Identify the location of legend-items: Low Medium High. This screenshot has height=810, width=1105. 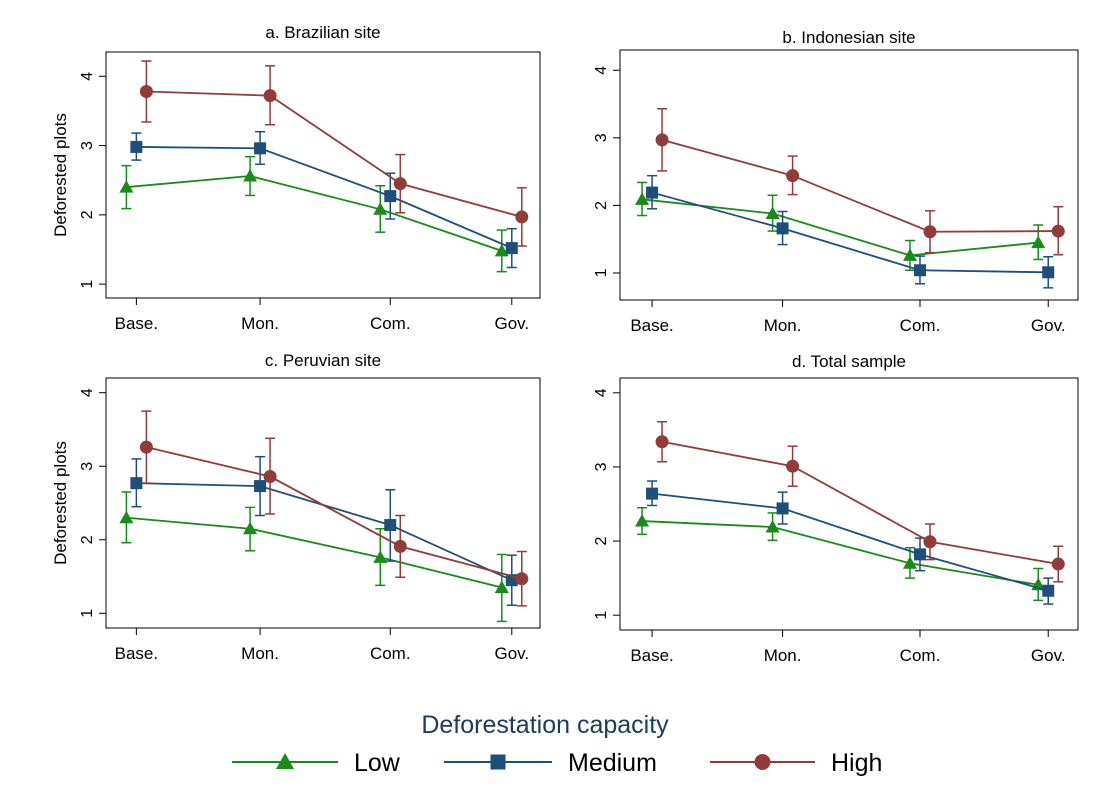
(557, 763).